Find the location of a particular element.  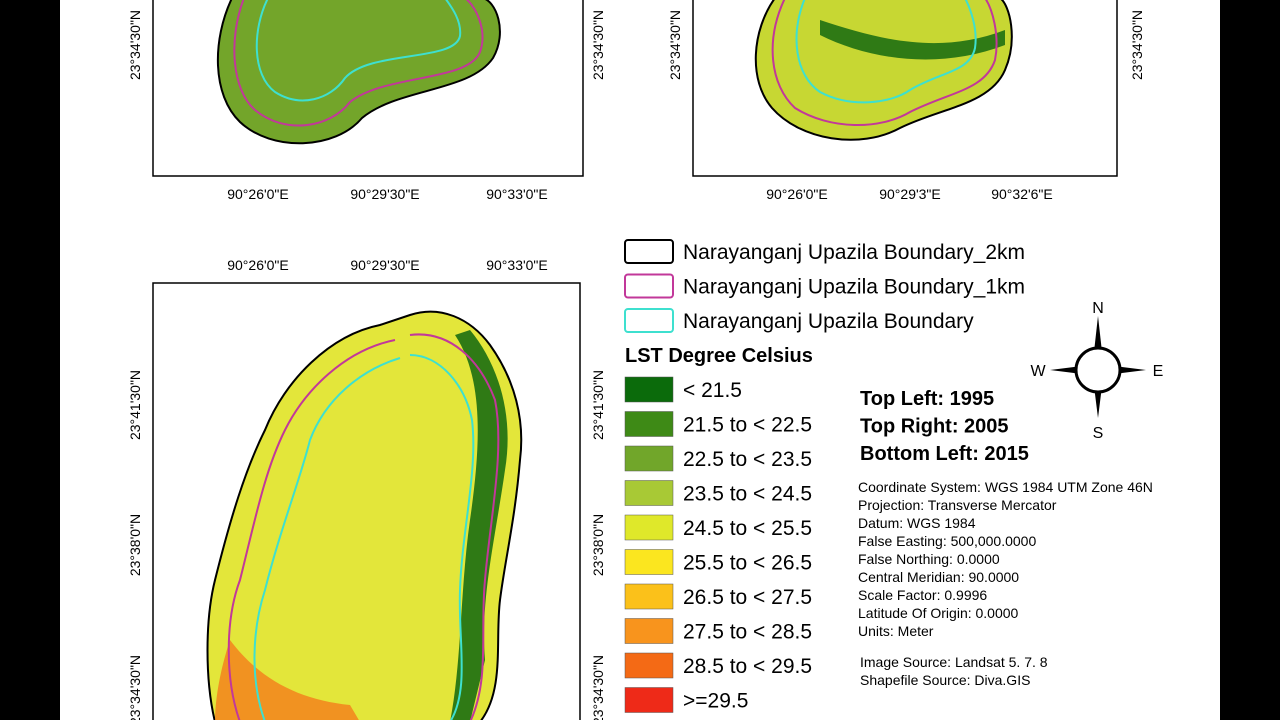

legend-label: 23.5 to < 24.5 is located at coordinates (747, 494).